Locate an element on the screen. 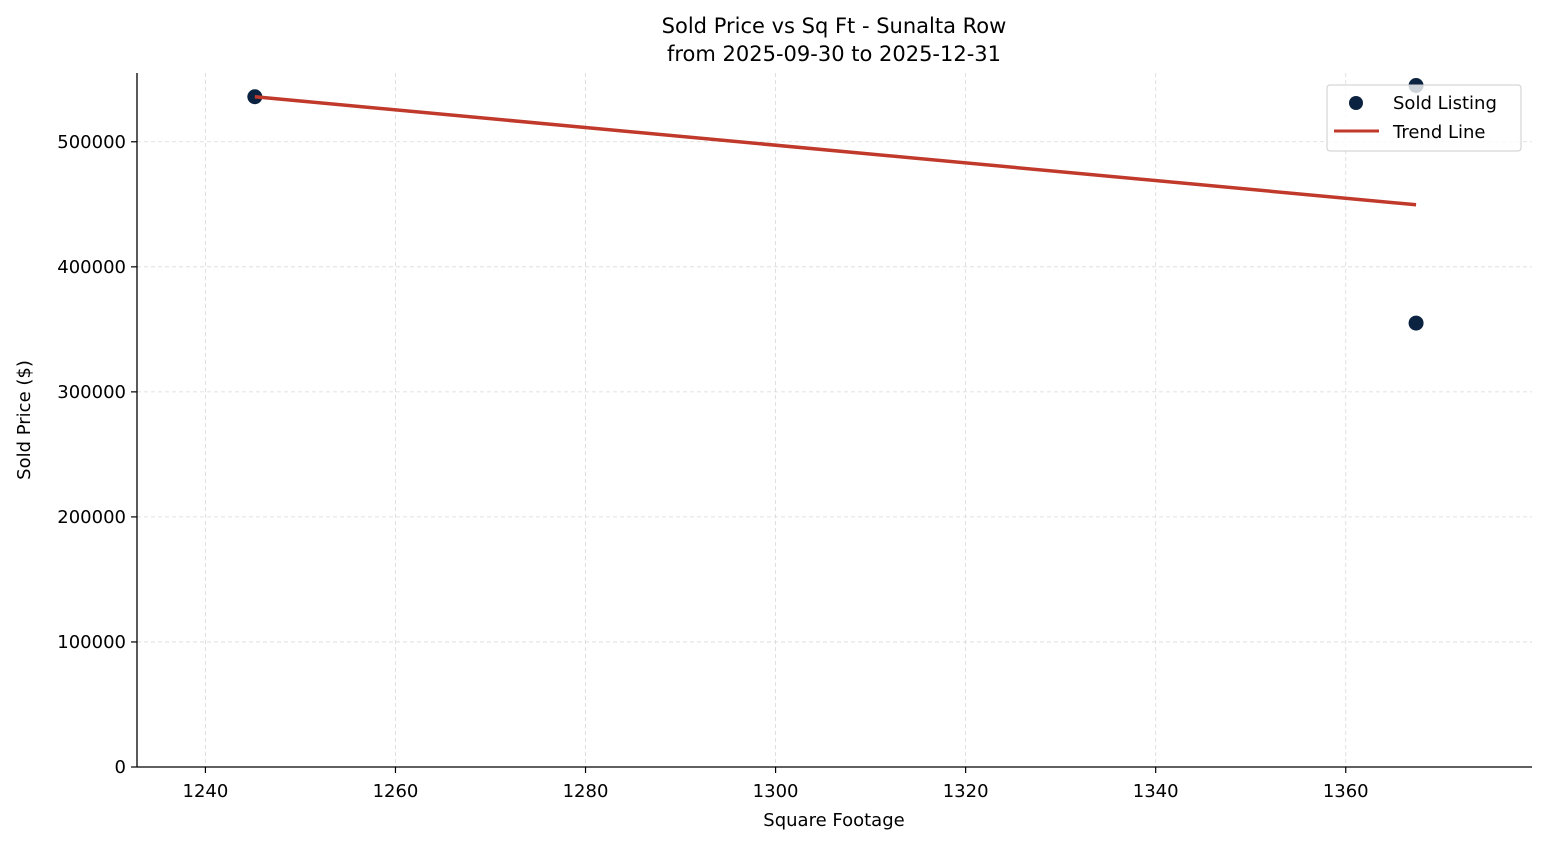 The width and height of the screenshot is (1547, 849). y-tick-label: 300000 is located at coordinates (91, 392).